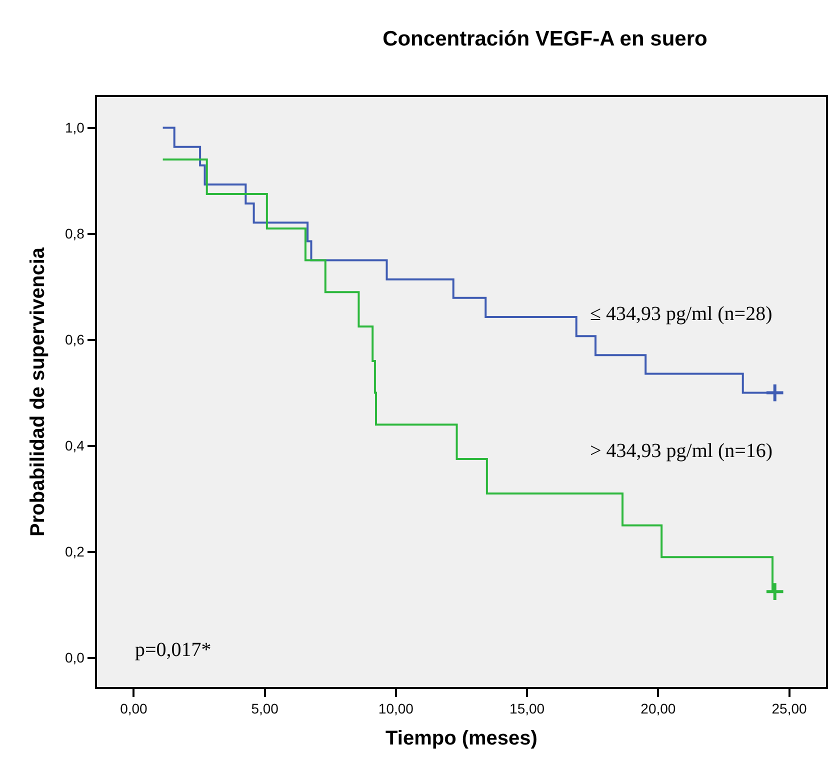 Image resolution: width=832 pixels, height=764 pixels. What do you see at coordinates (74, 234) in the screenshot?
I see `y-tick-label: 0,8` at bounding box center [74, 234].